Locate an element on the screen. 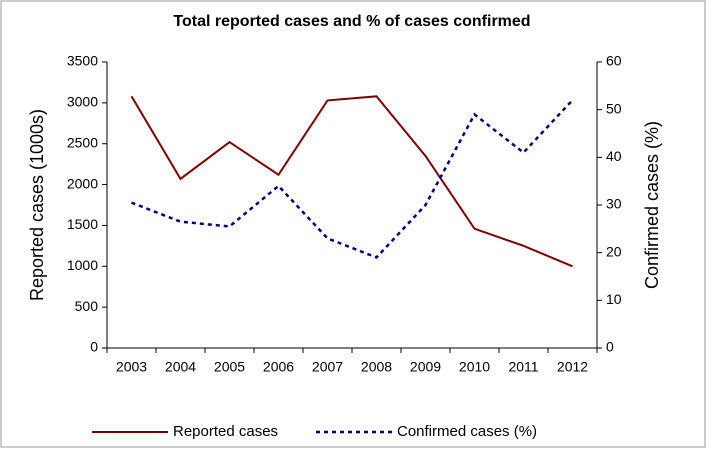 This screenshot has height=455, width=714. x-tick-label: 2011 is located at coordinates (523, 367).